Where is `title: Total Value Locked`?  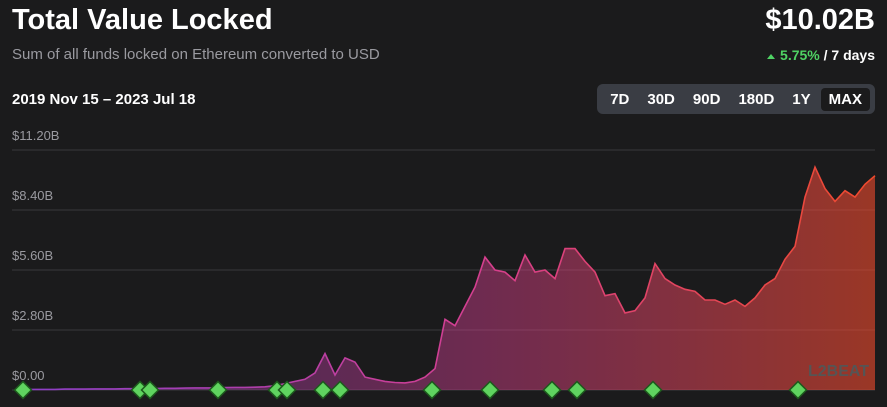 title: Total Value Locked is located at coordinates (142, 20).